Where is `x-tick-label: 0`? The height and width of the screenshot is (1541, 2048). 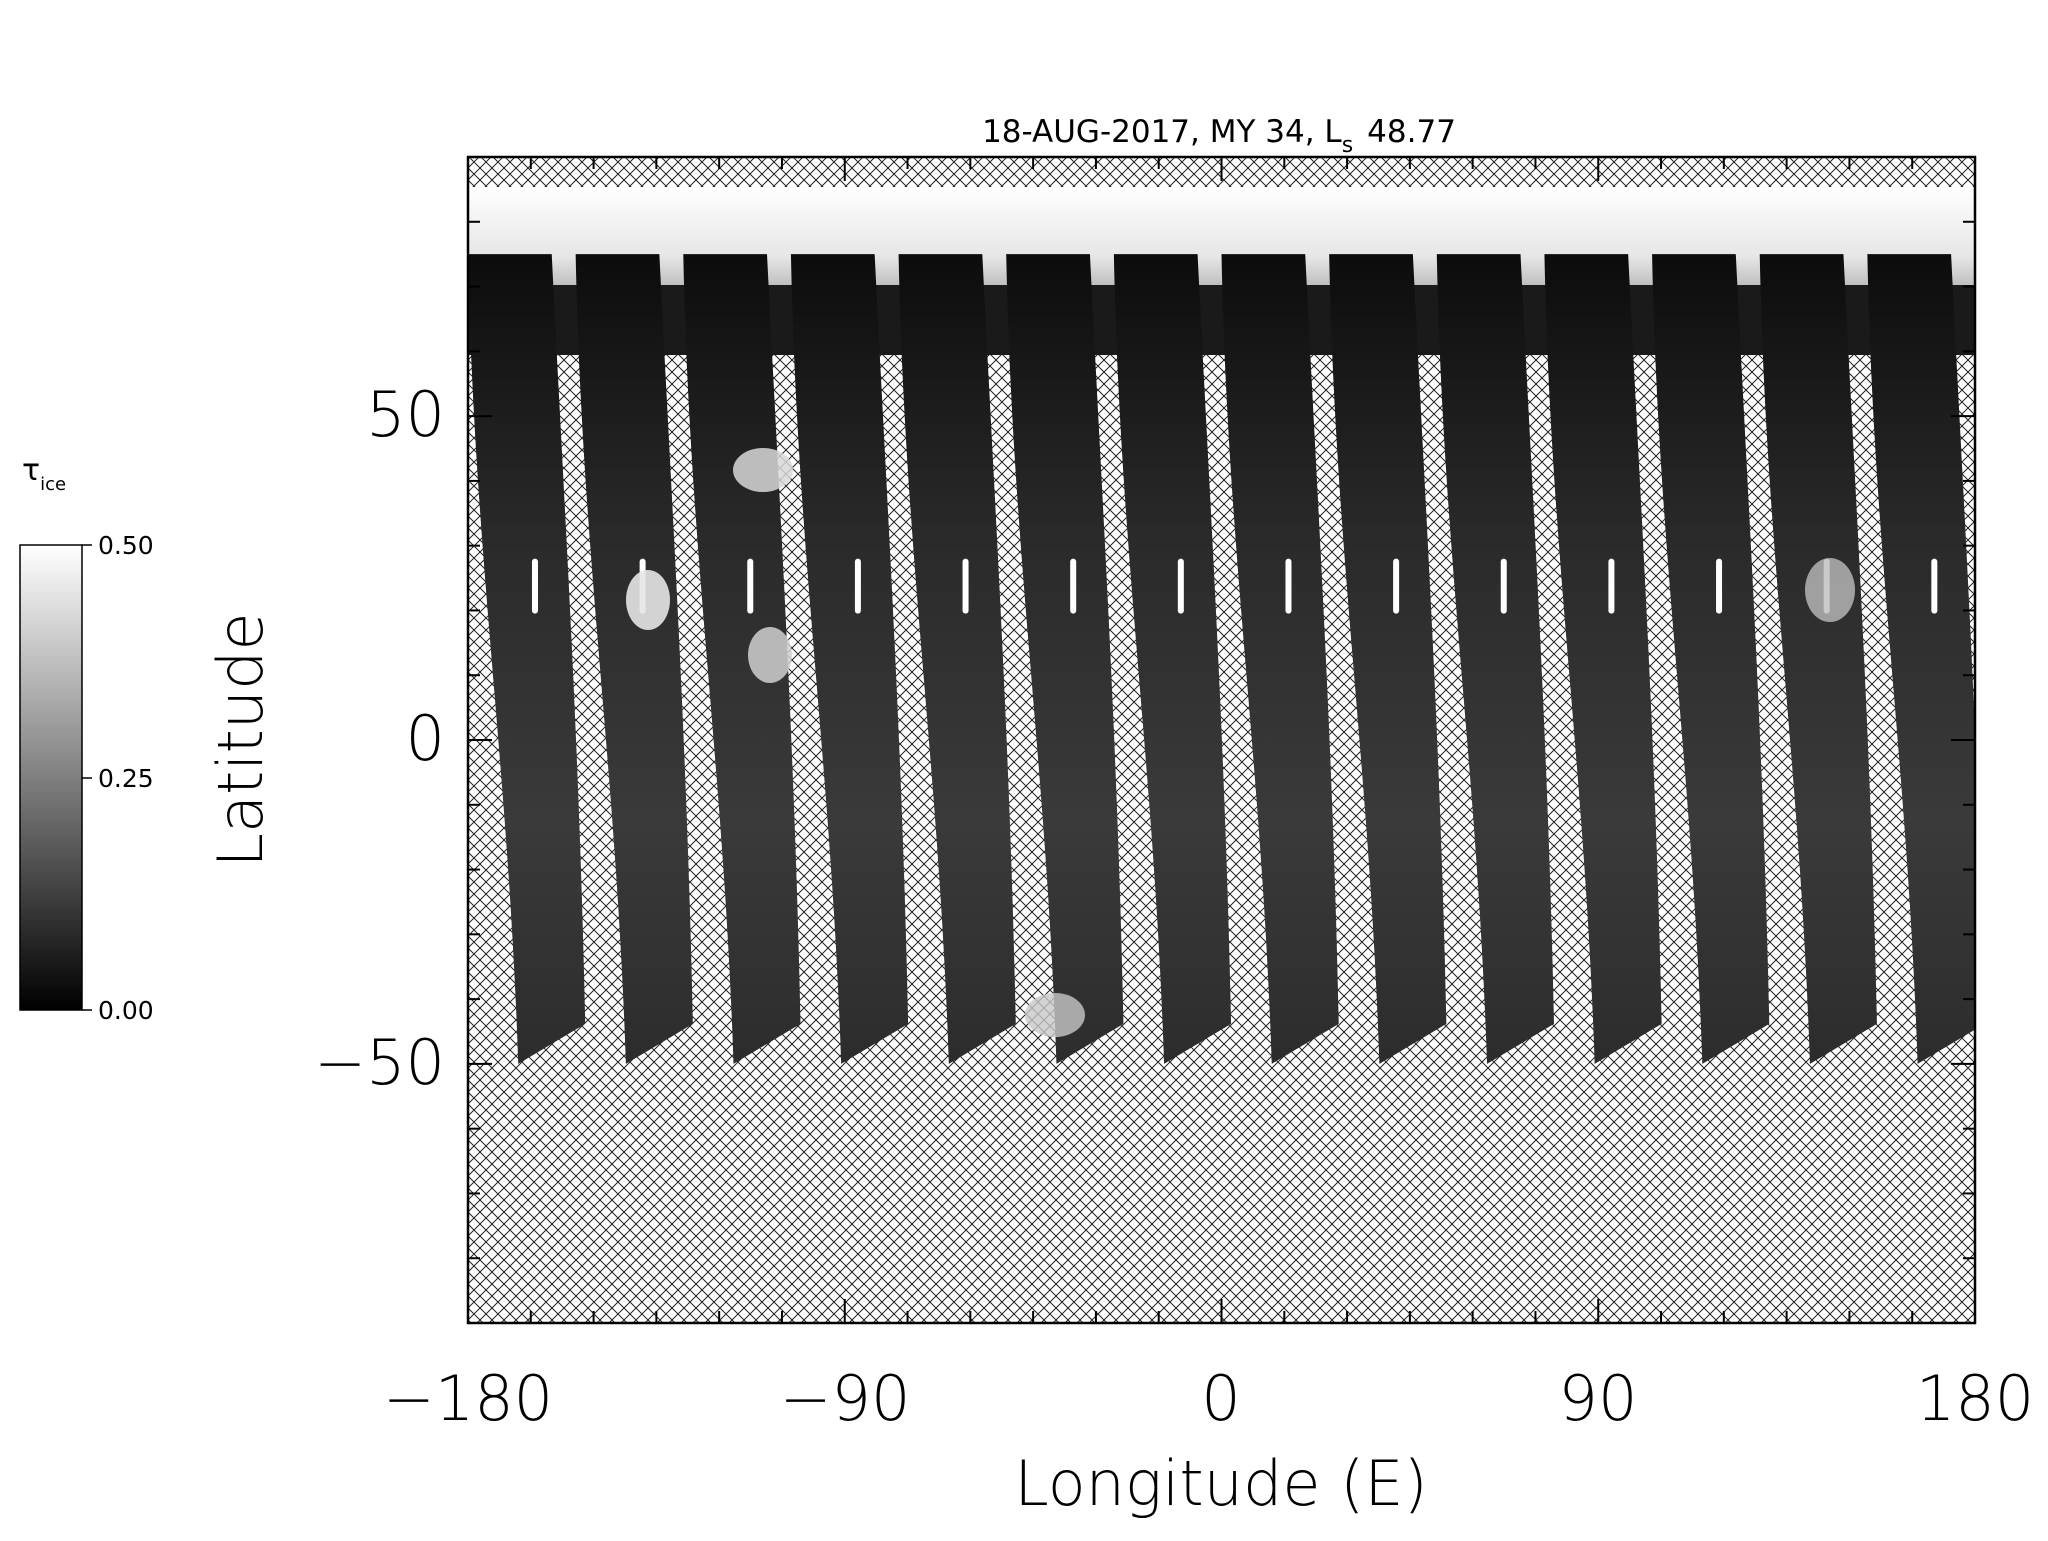
x-tick-label: 0 is located at coordinates (1220, 1398).